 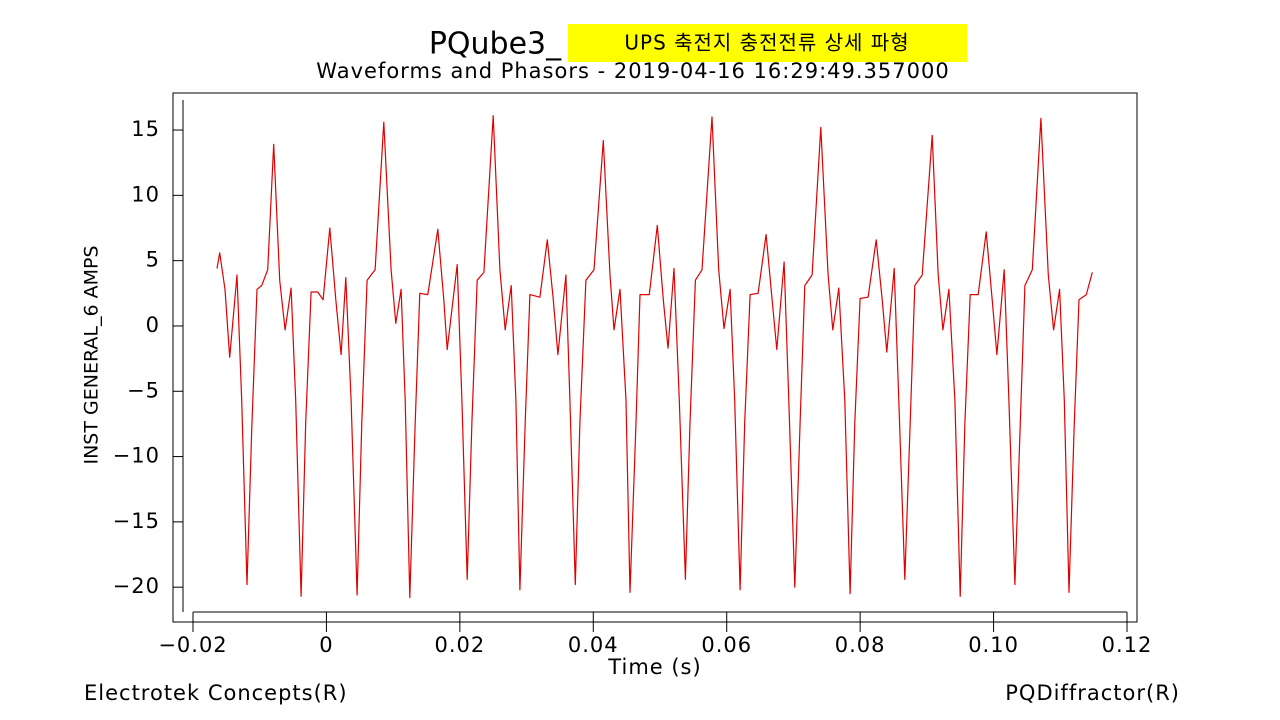 I want to click on annotation-box, so click(x=767, y=43).